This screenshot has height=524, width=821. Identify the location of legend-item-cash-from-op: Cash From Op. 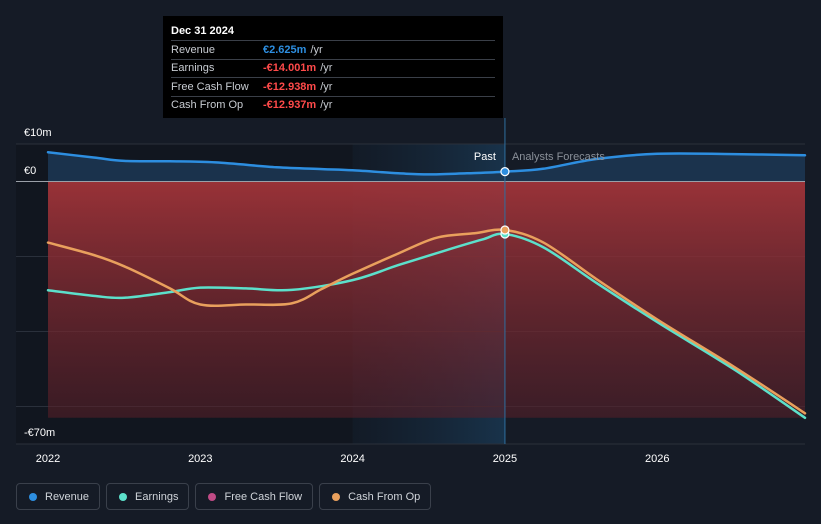
(375, 496).